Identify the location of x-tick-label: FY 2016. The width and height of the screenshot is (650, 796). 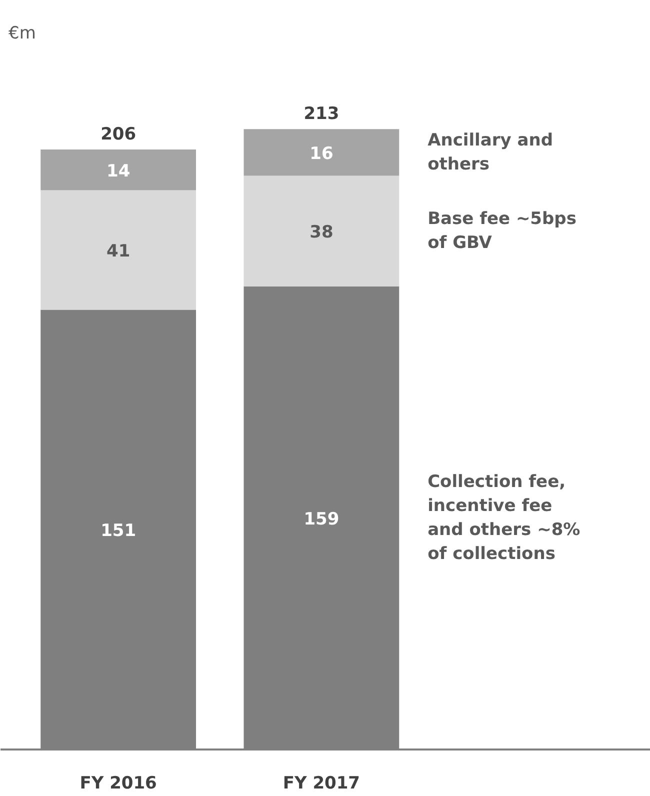
(118, 784).